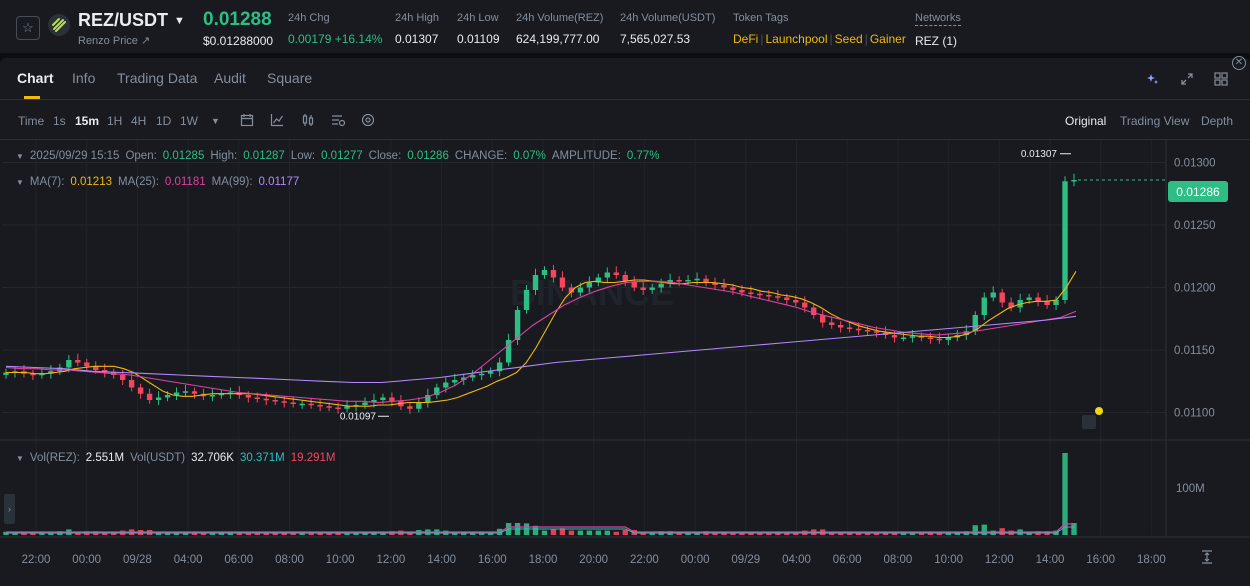 The width and height of the screenshot is (1250, 586). What do you see at coordinates (308, 120) in the screenshot?
I see `candles-icon` at bounding box center [308, 120].